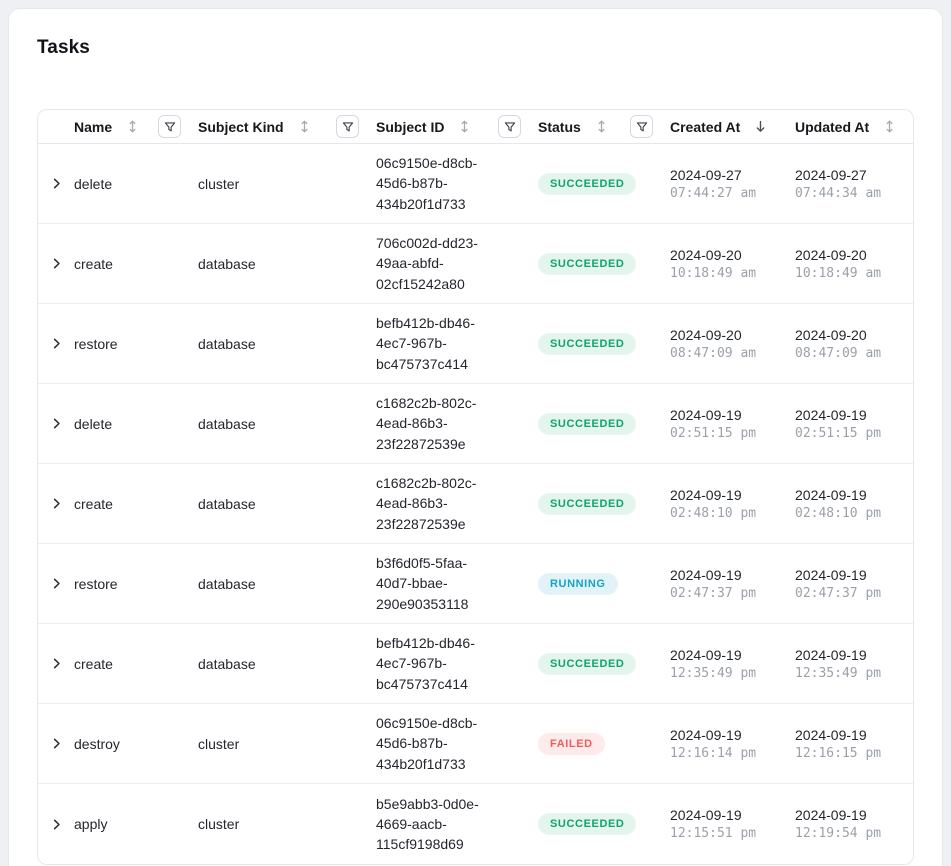 Image resolution: width=951 pixels, height=866 pixels. I want to click on header-subject-id: Subject ID, so click(457, 126).